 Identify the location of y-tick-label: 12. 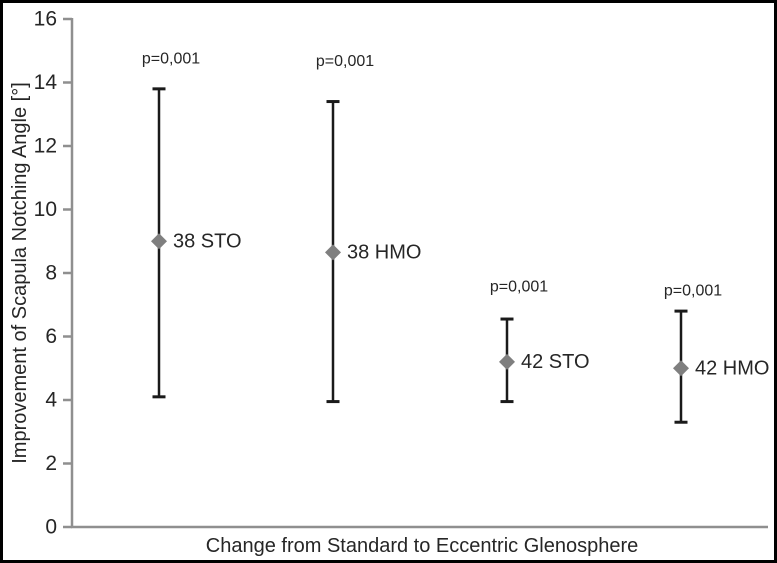
(45, 146).